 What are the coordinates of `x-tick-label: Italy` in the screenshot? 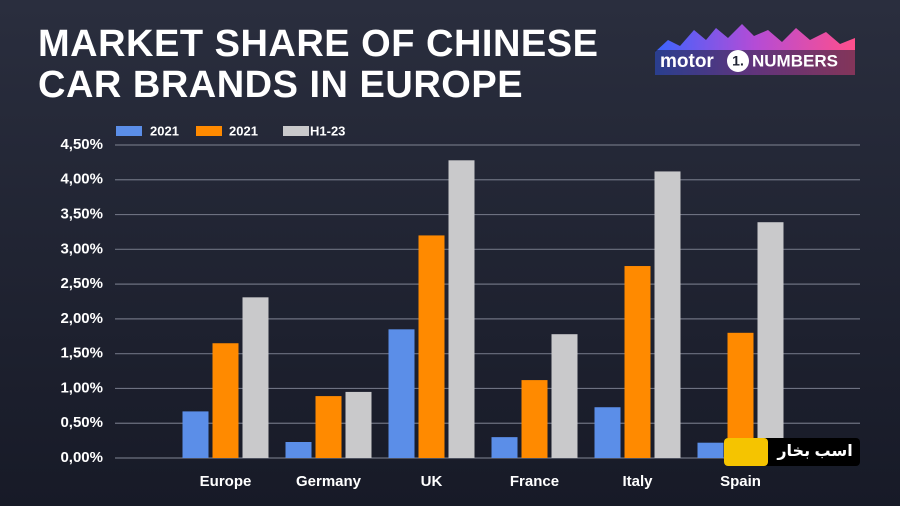 It's located at (637, 481).